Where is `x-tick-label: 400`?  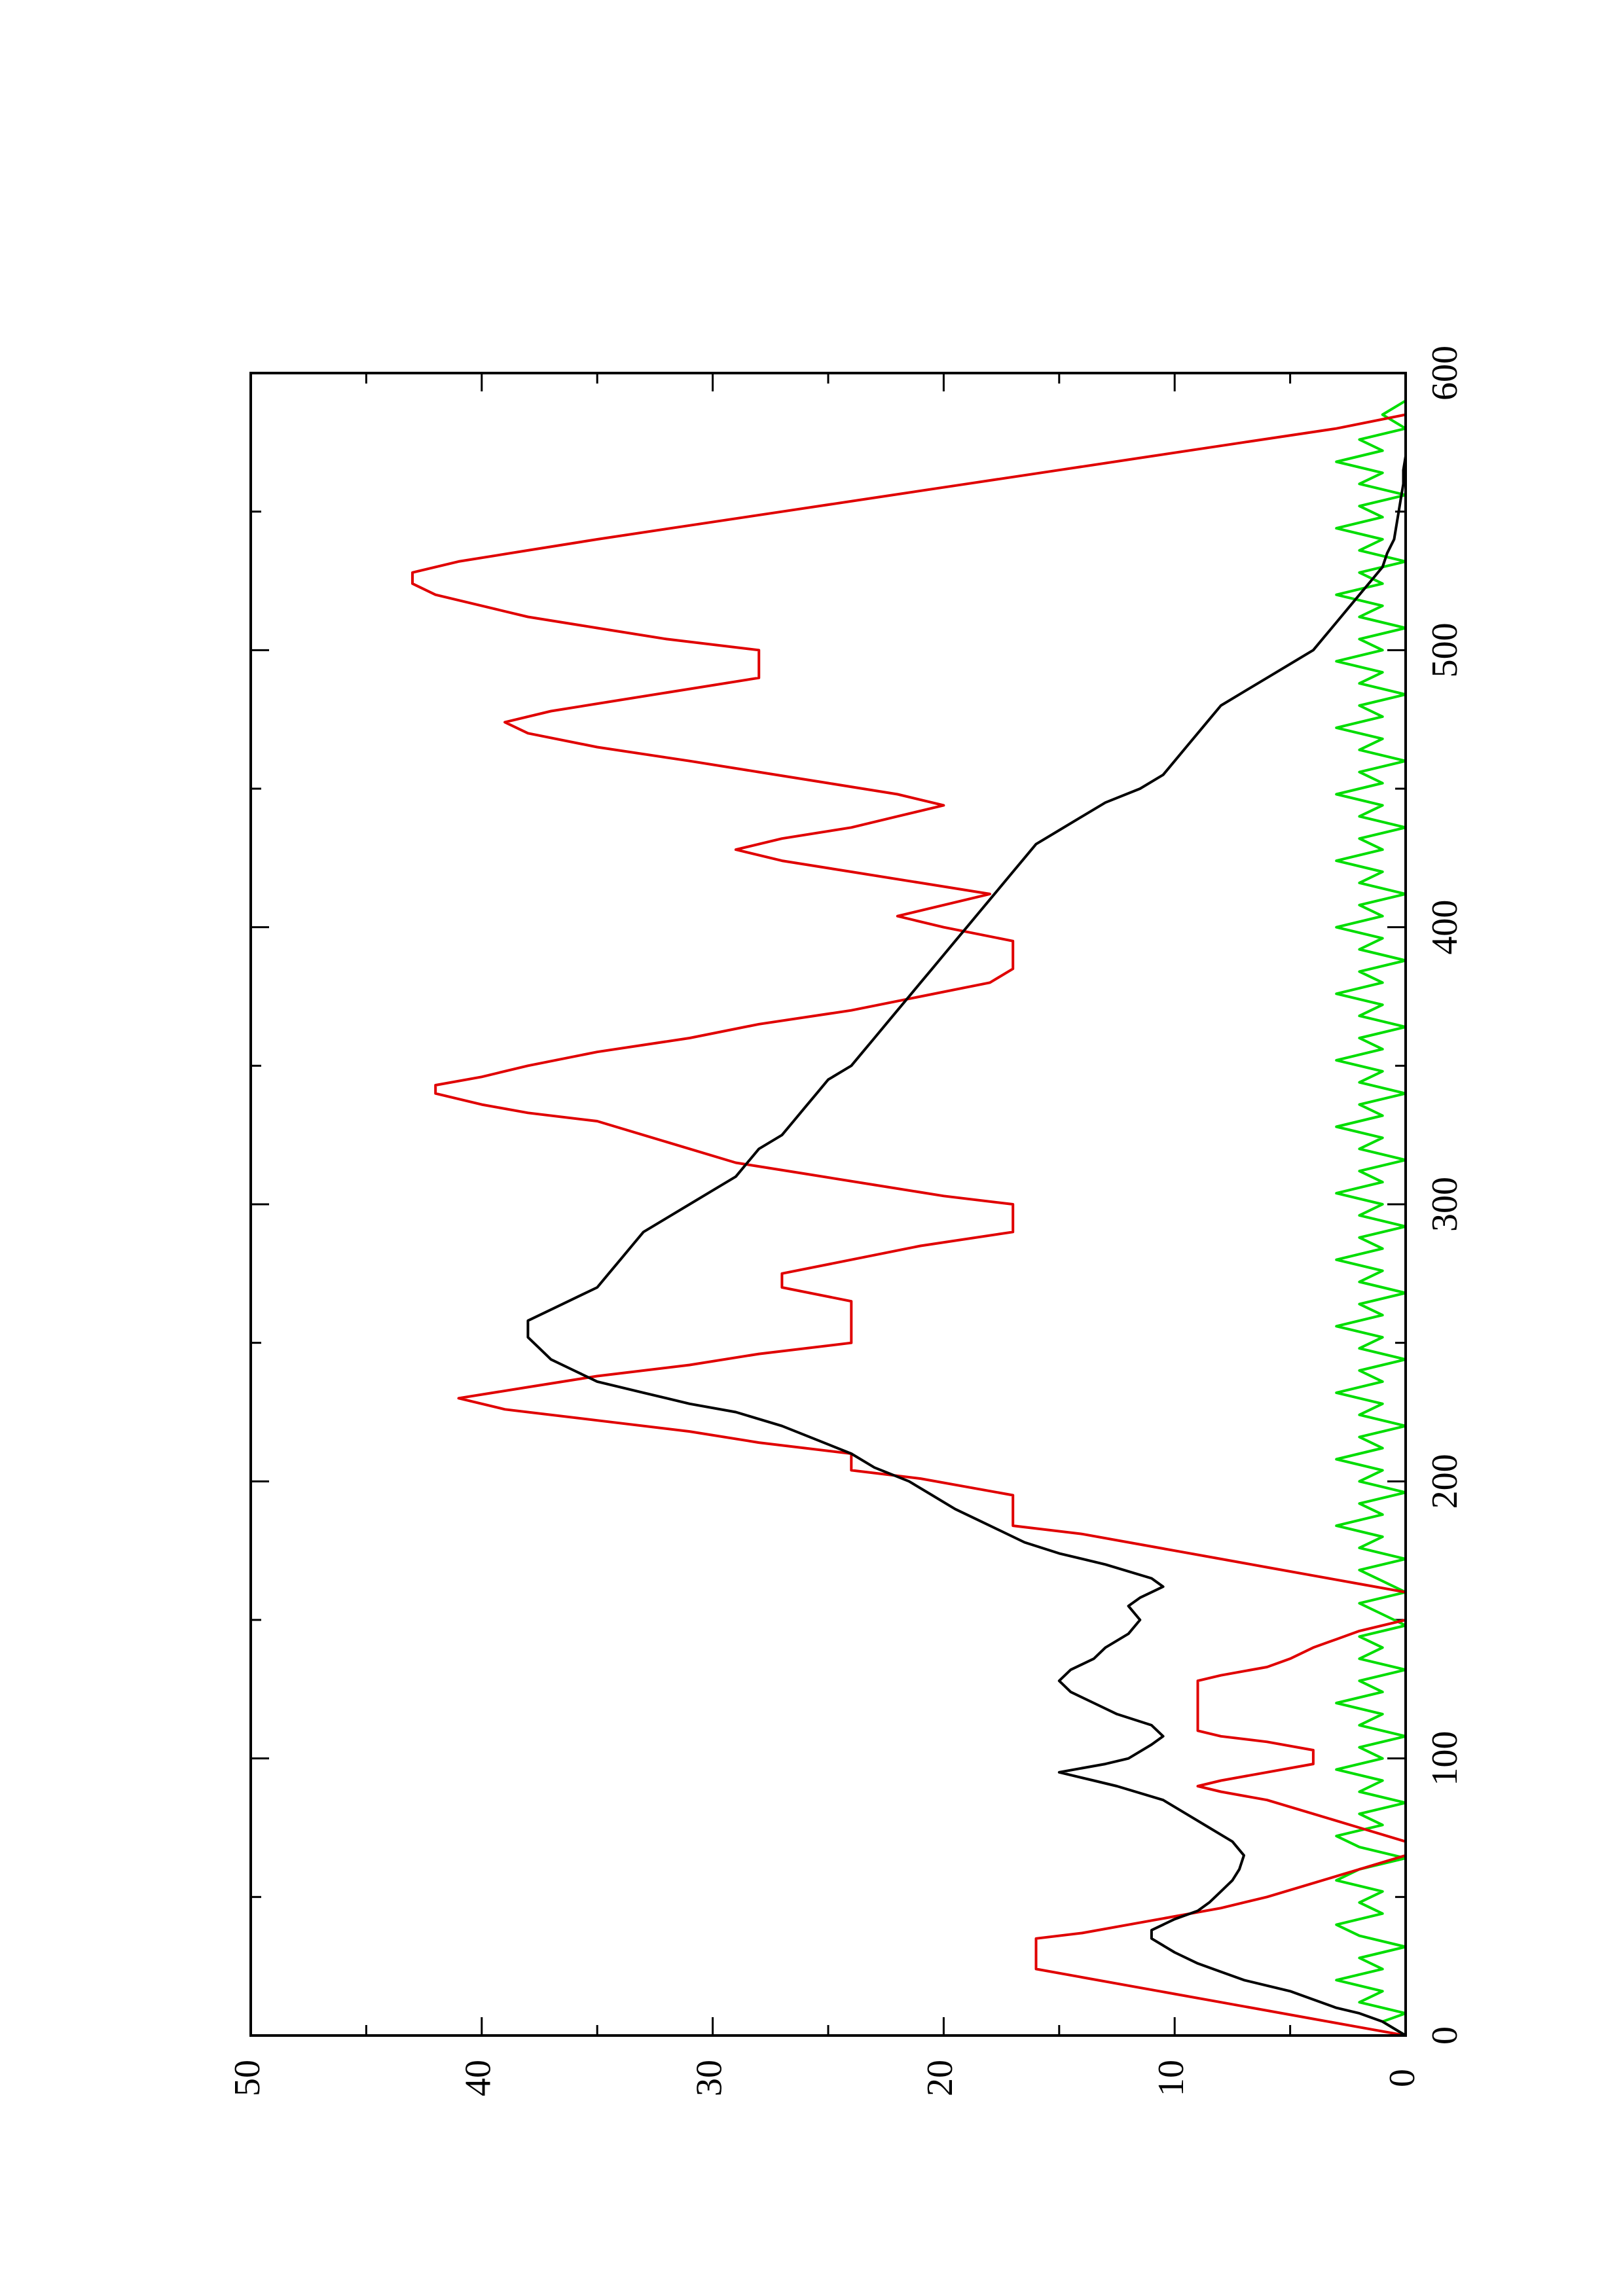
x-tick-label: 400 is located at coordinates (1445, 927).